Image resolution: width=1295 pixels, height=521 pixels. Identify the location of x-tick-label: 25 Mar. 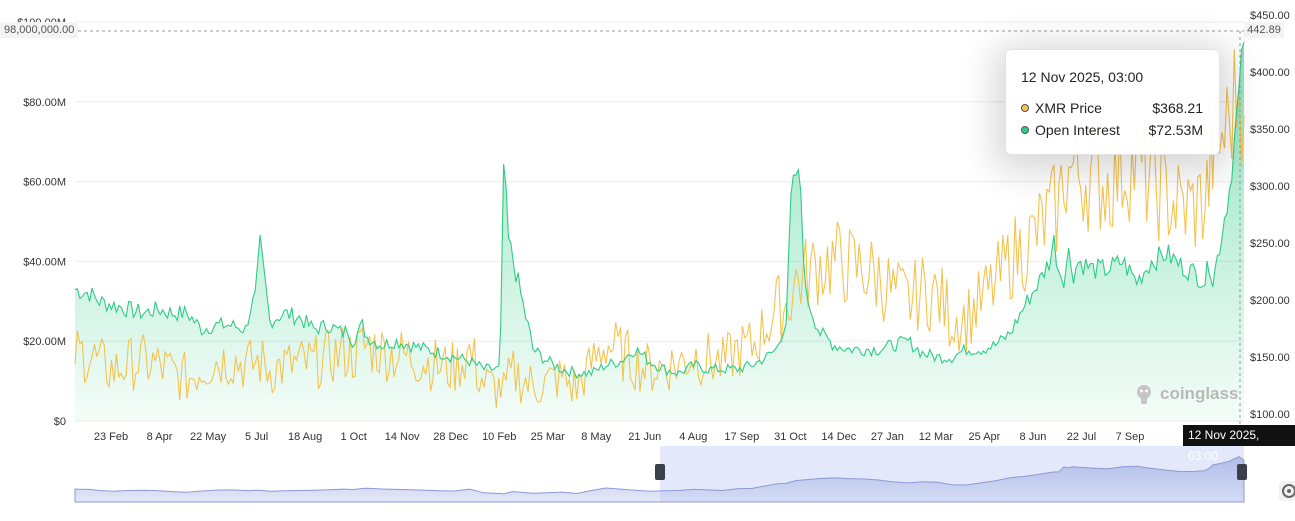
(548, 437).